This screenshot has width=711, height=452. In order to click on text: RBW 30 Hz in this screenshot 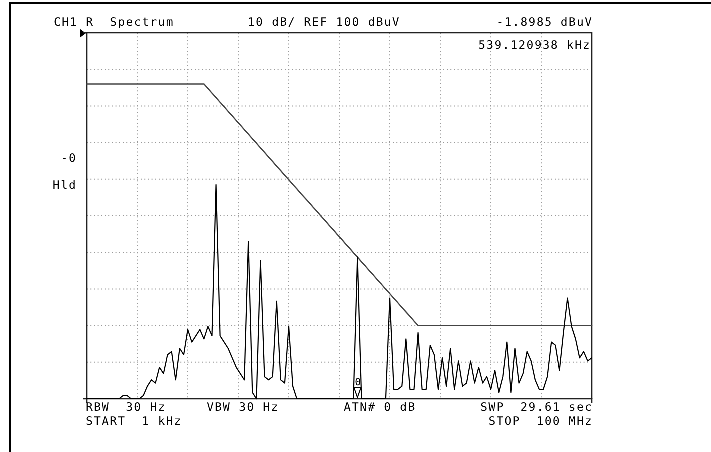, I will do `click(126, 407)`.